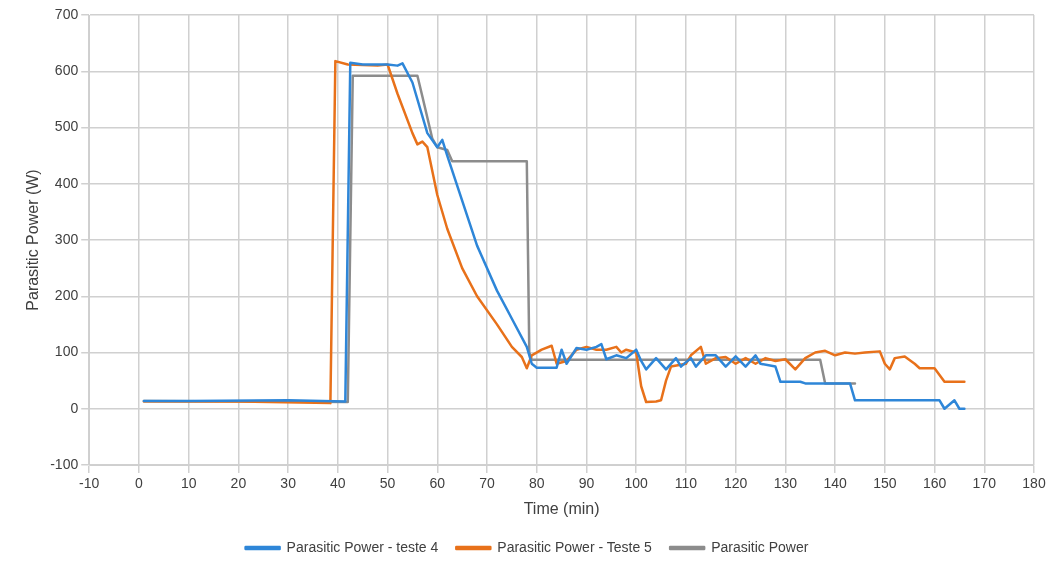  Describe the element at coordinates (636, 483) in the screenshot. I see `x-tick-label: 100` at that location.